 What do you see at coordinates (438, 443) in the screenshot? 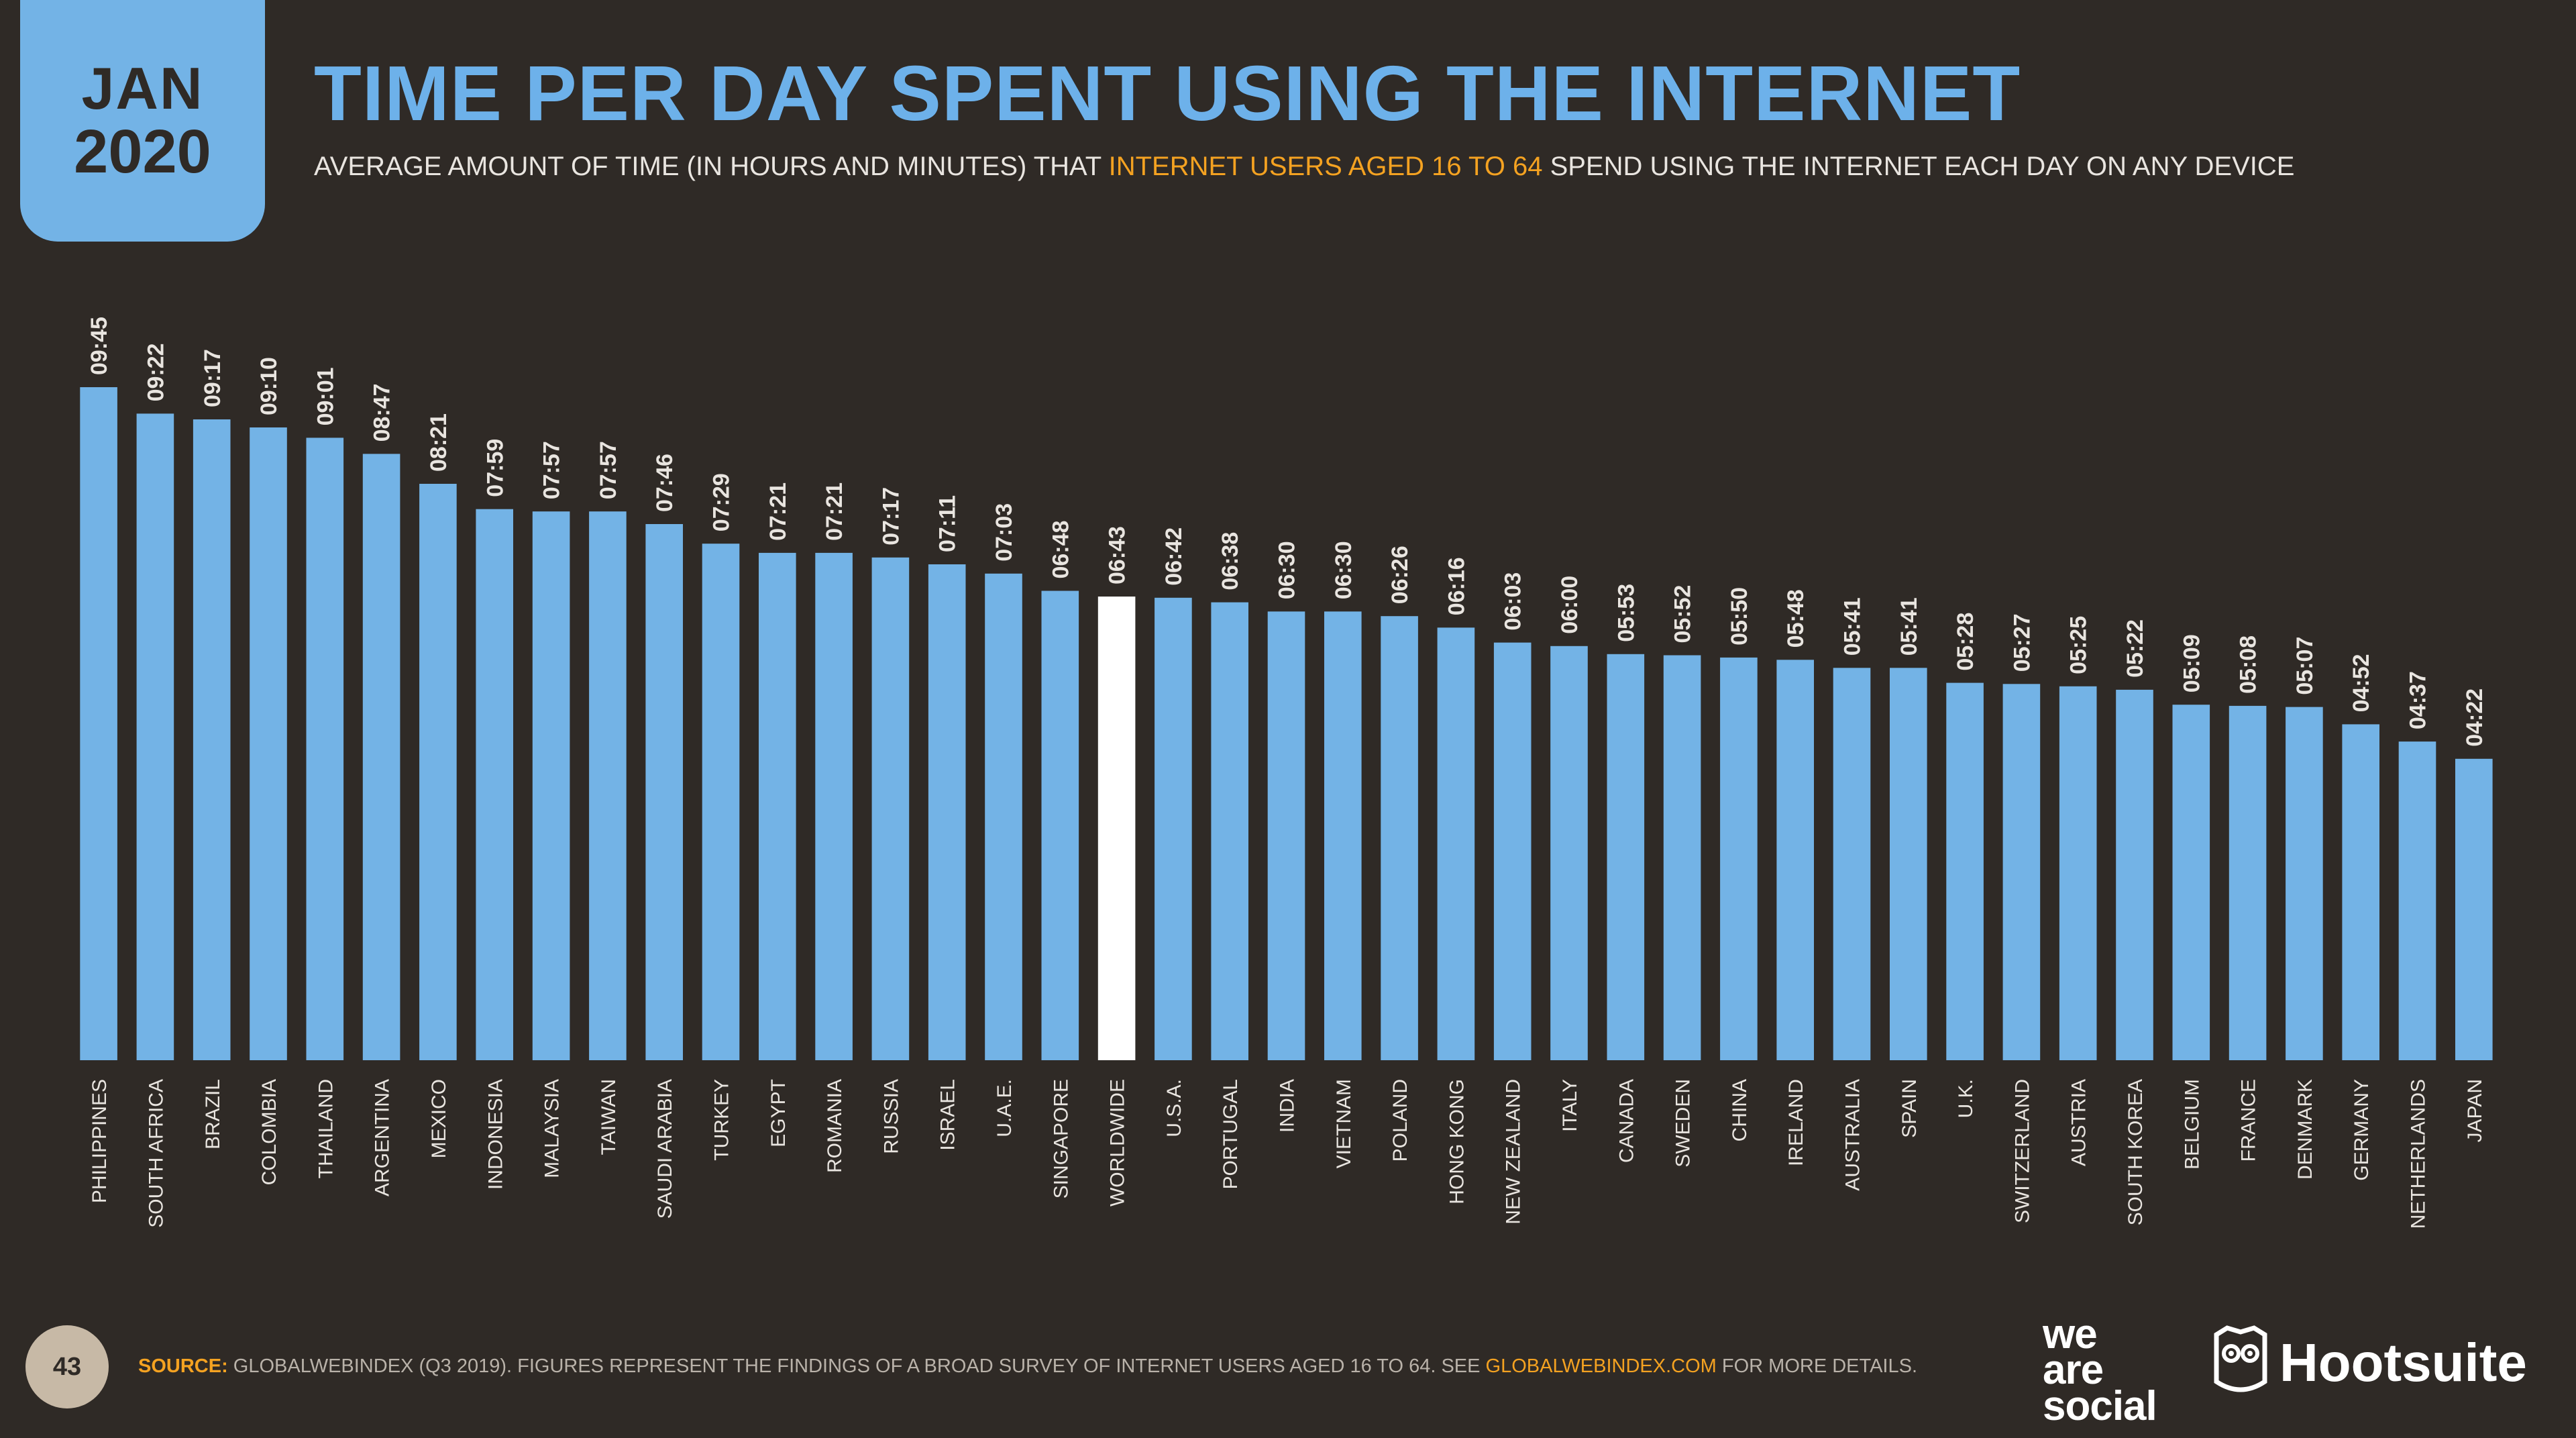
I see `bar-value-label: 08:21` at bounding box center [438, 443].